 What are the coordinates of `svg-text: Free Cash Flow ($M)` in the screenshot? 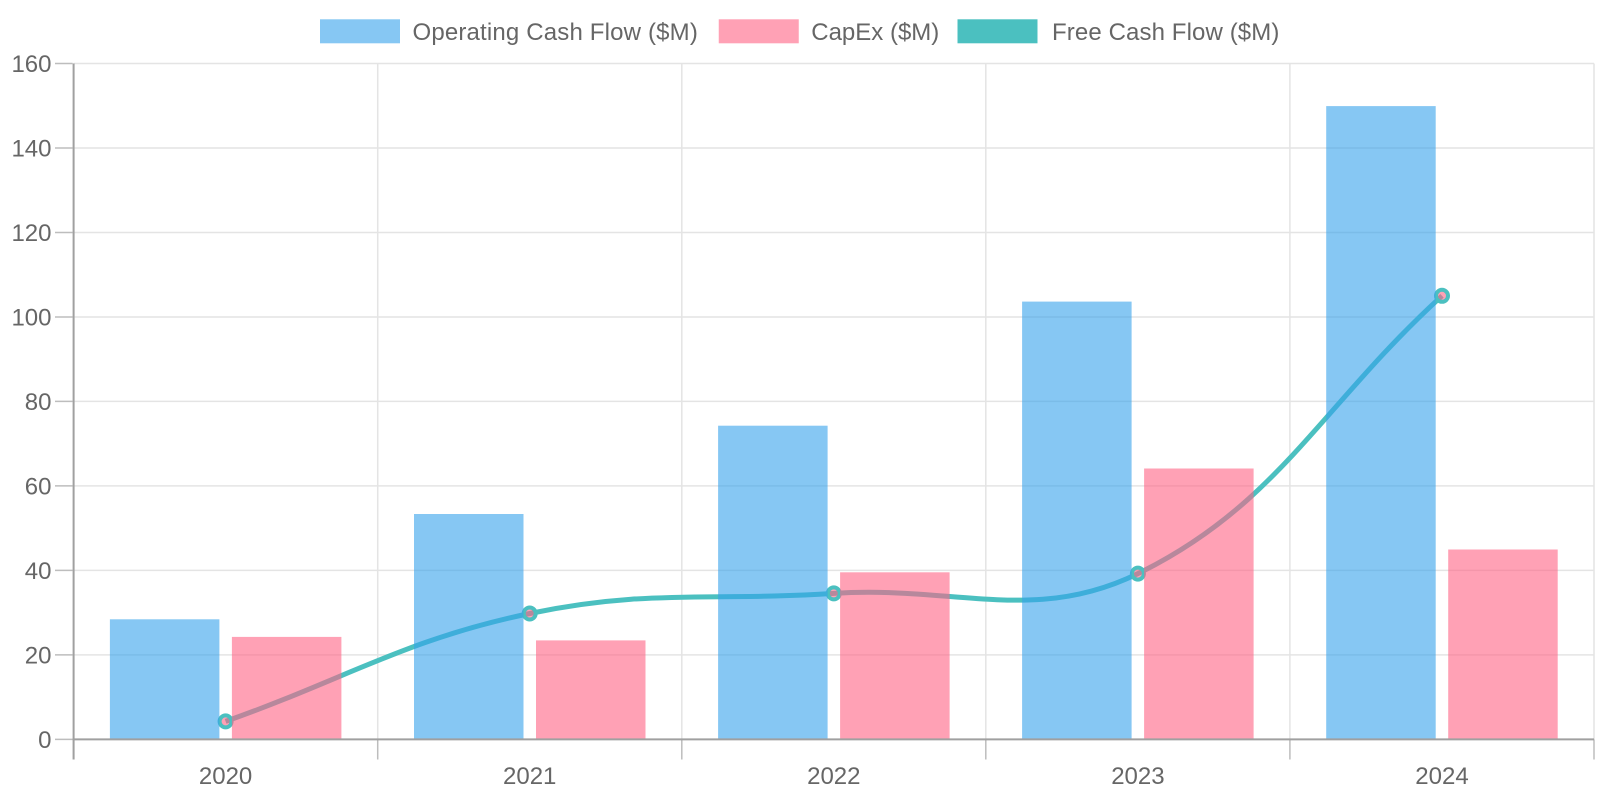 It's located at (1165, 32).